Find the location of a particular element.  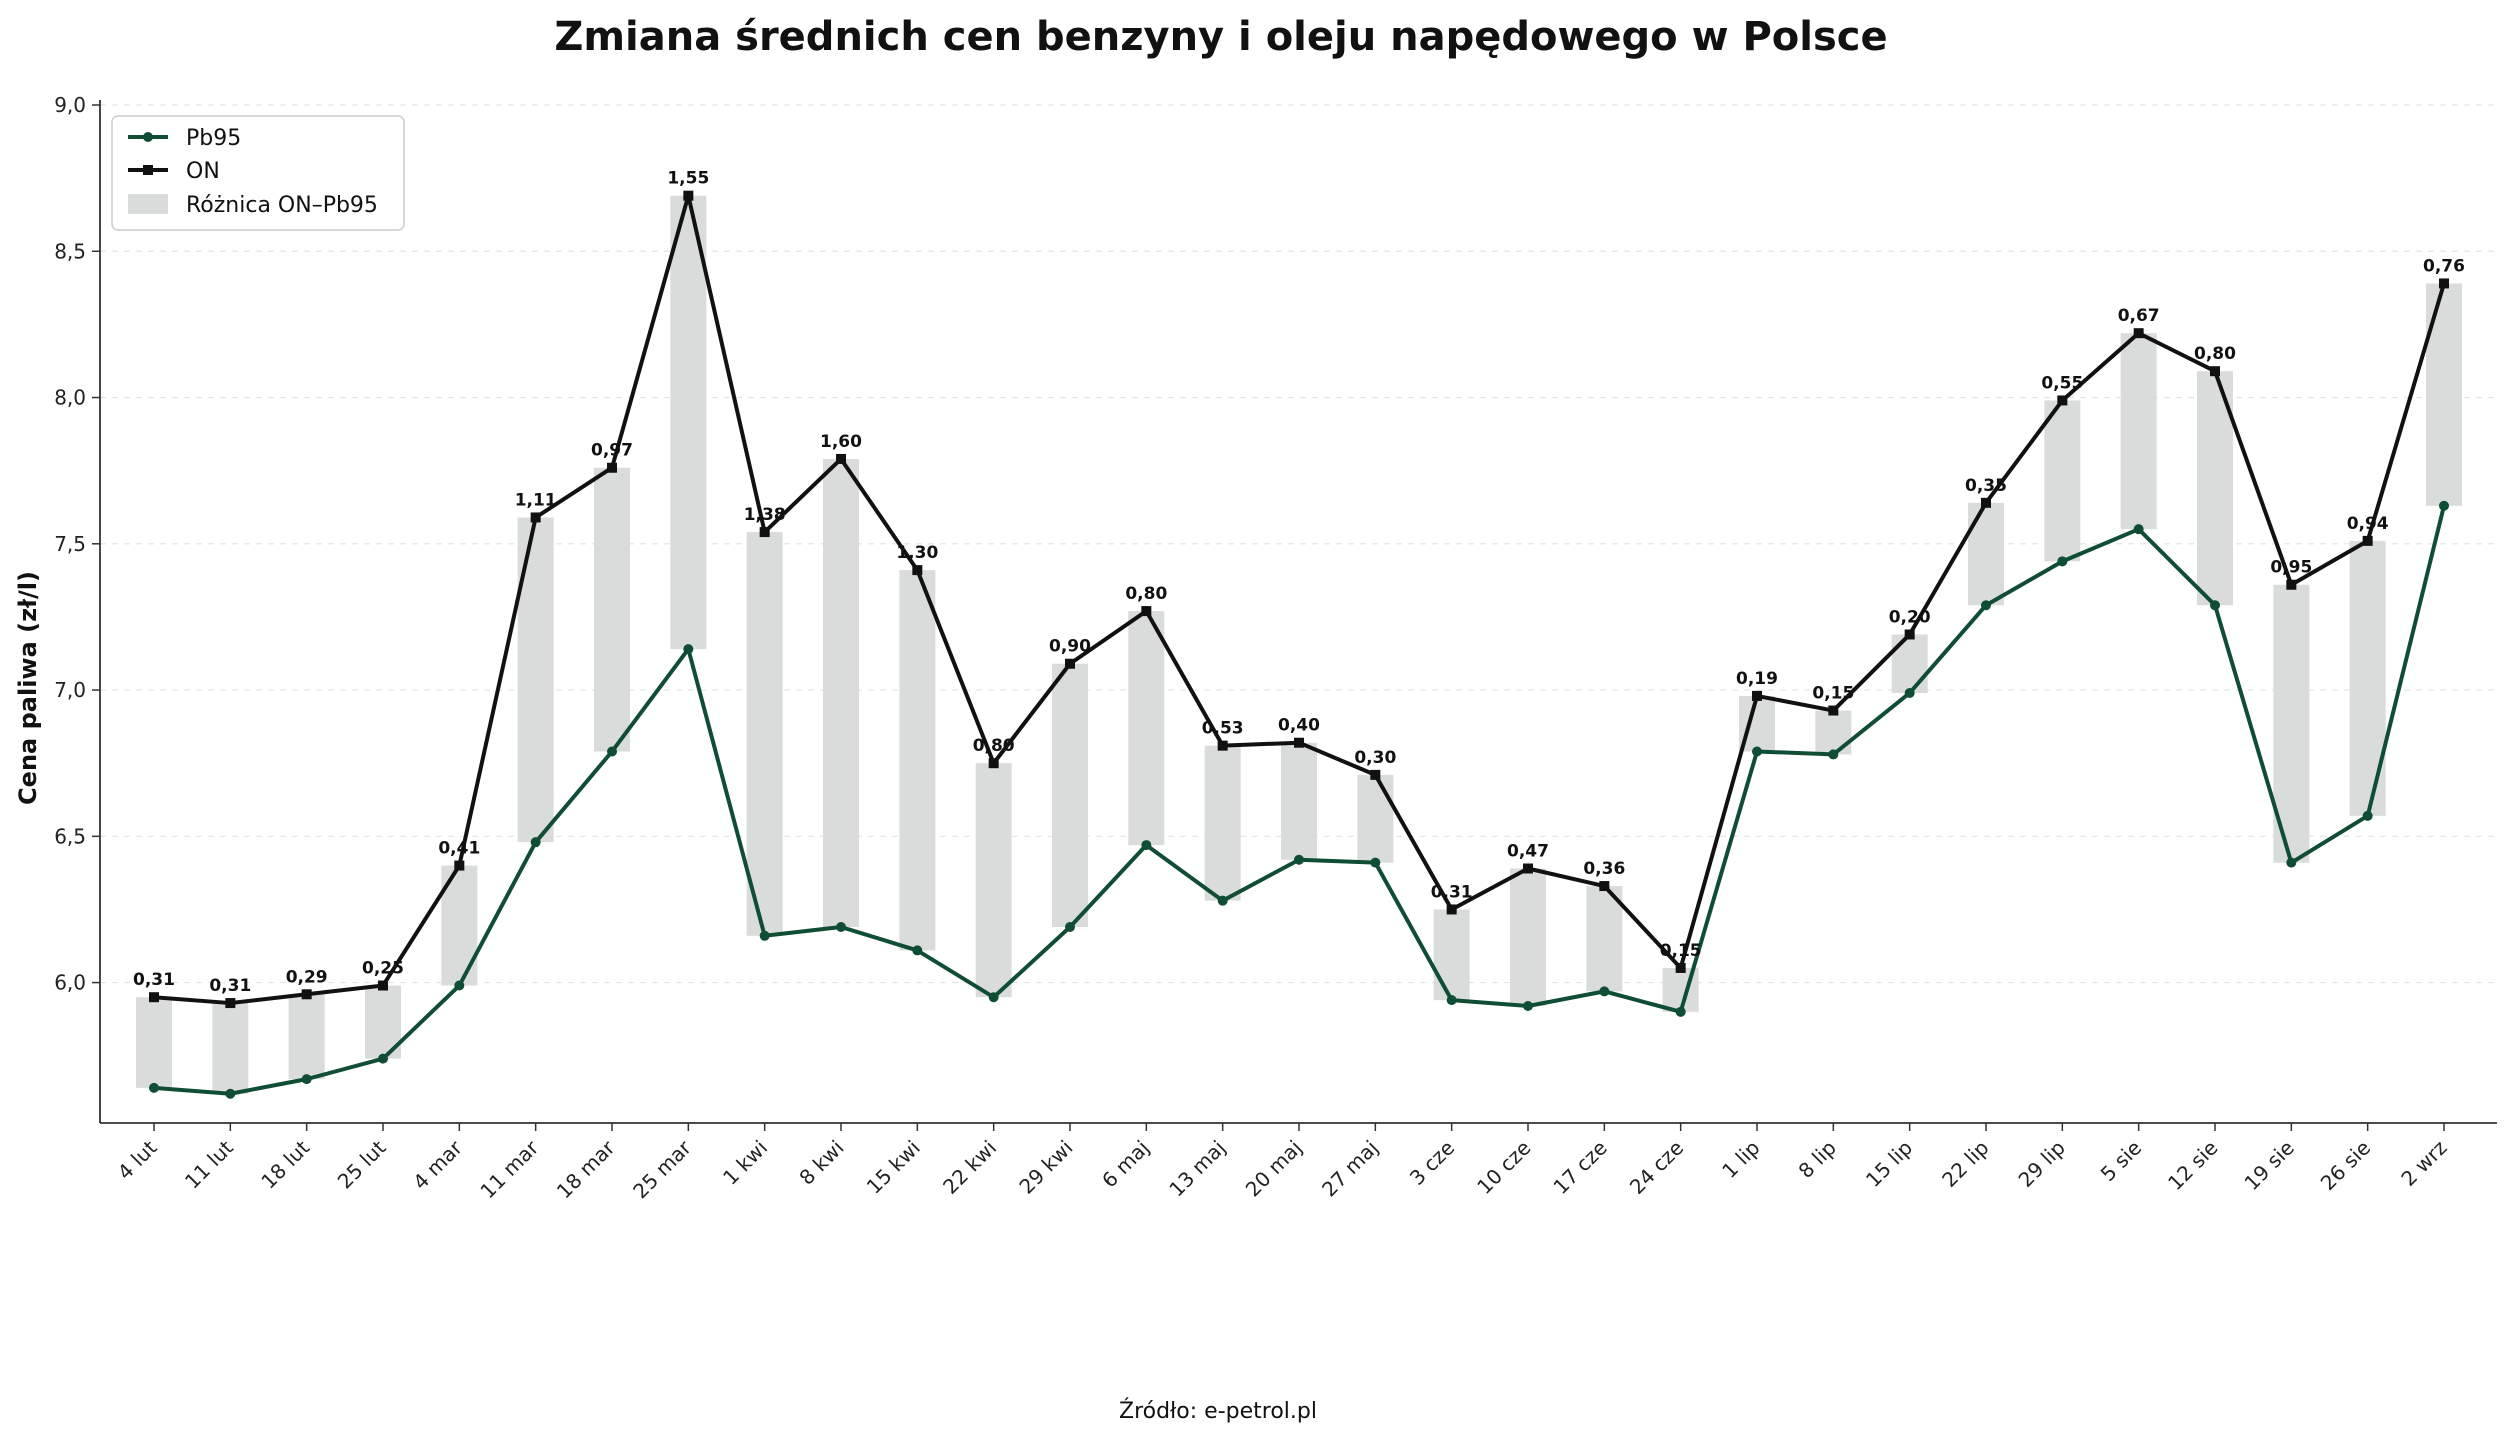

x-tick-label: 19 sie is located at coordinates (2268, 1165).